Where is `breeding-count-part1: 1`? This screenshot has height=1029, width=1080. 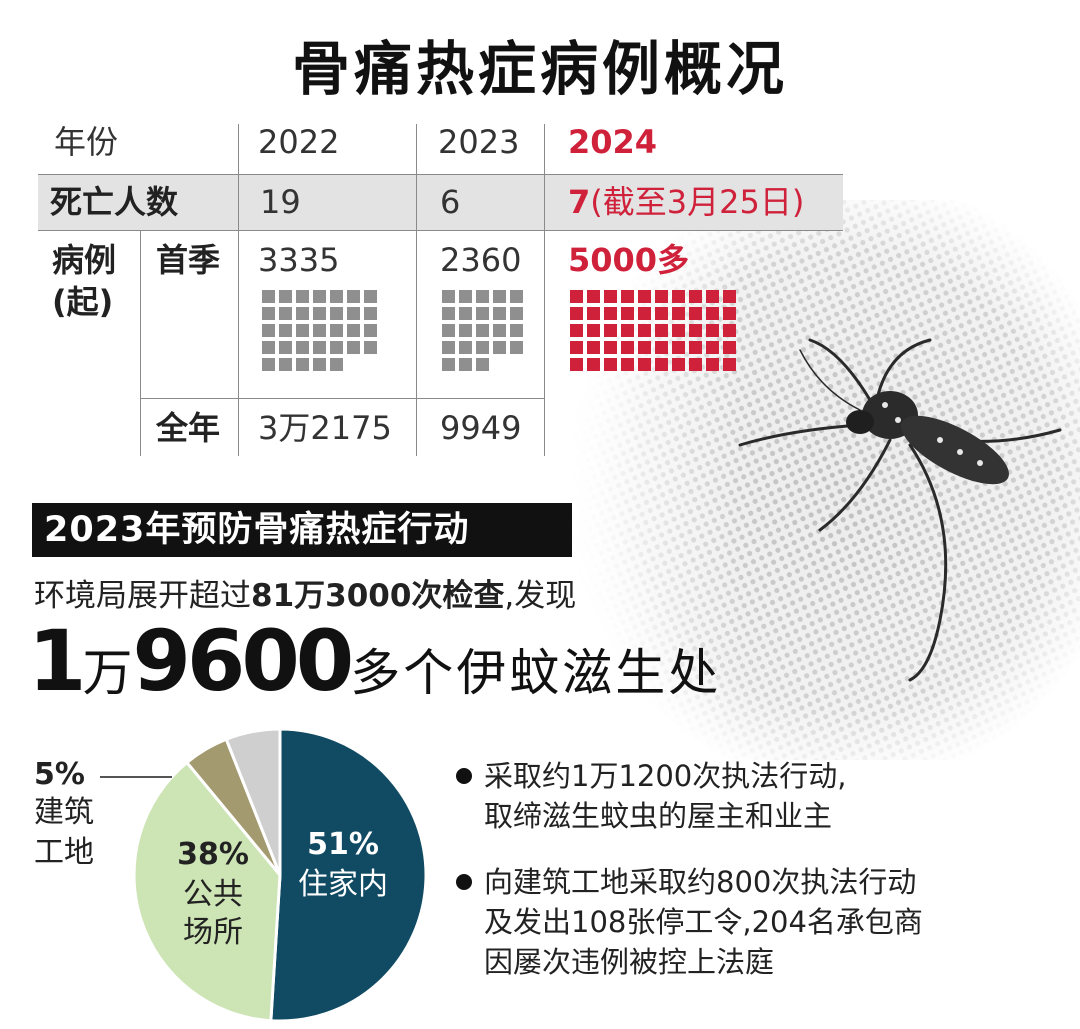 breeding-count-part1: 1 is located at coordinates (57, 661).